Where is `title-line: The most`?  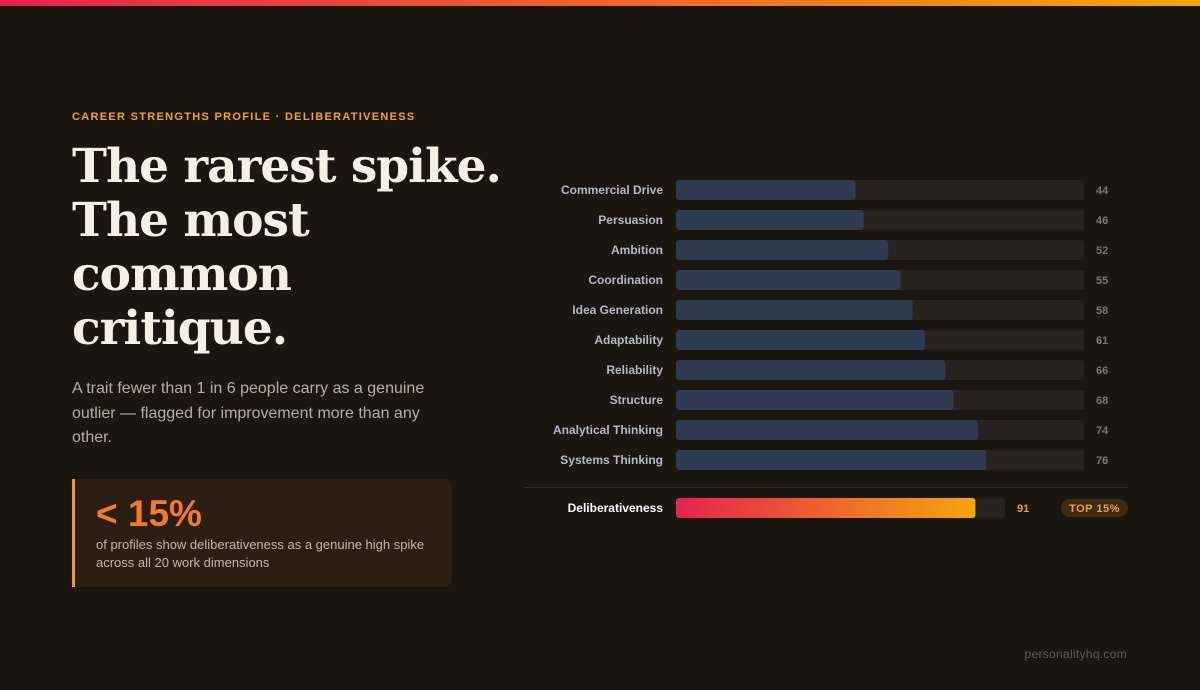
title-line: The most is located at coordinates (191, 220).